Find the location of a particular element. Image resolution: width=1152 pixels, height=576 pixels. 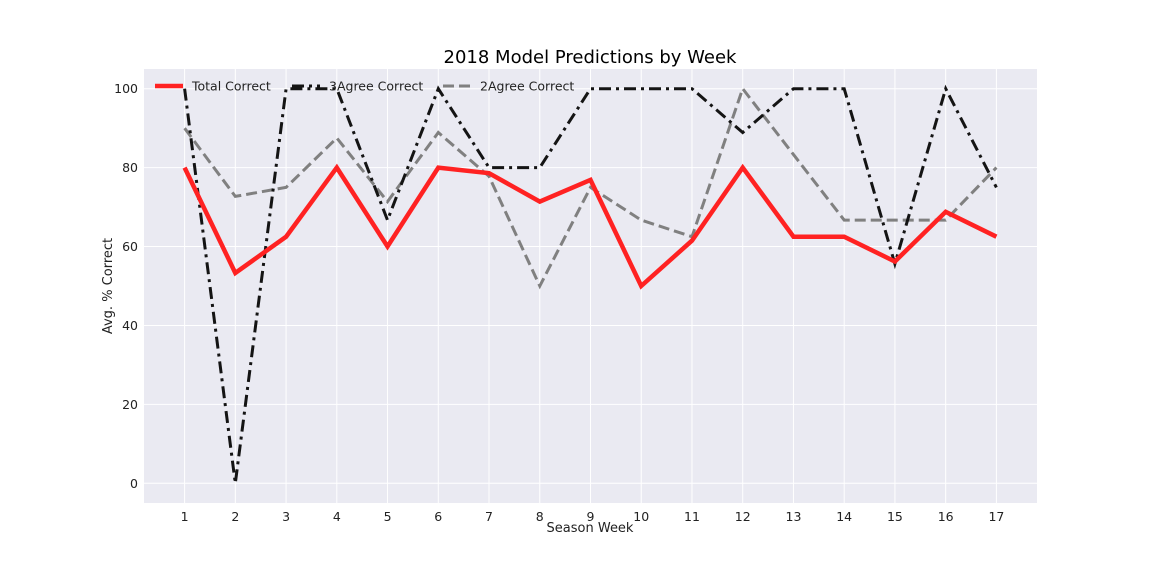

y-axis-label: Avg. % Correct is located at coordinates (108, 286).